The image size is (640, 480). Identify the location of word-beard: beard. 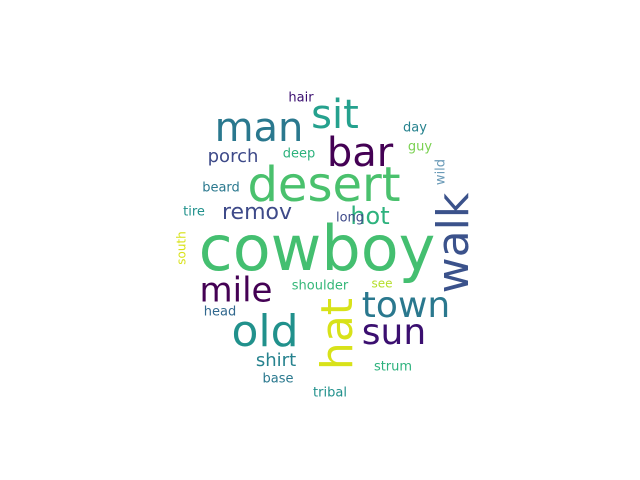
(221, 188).